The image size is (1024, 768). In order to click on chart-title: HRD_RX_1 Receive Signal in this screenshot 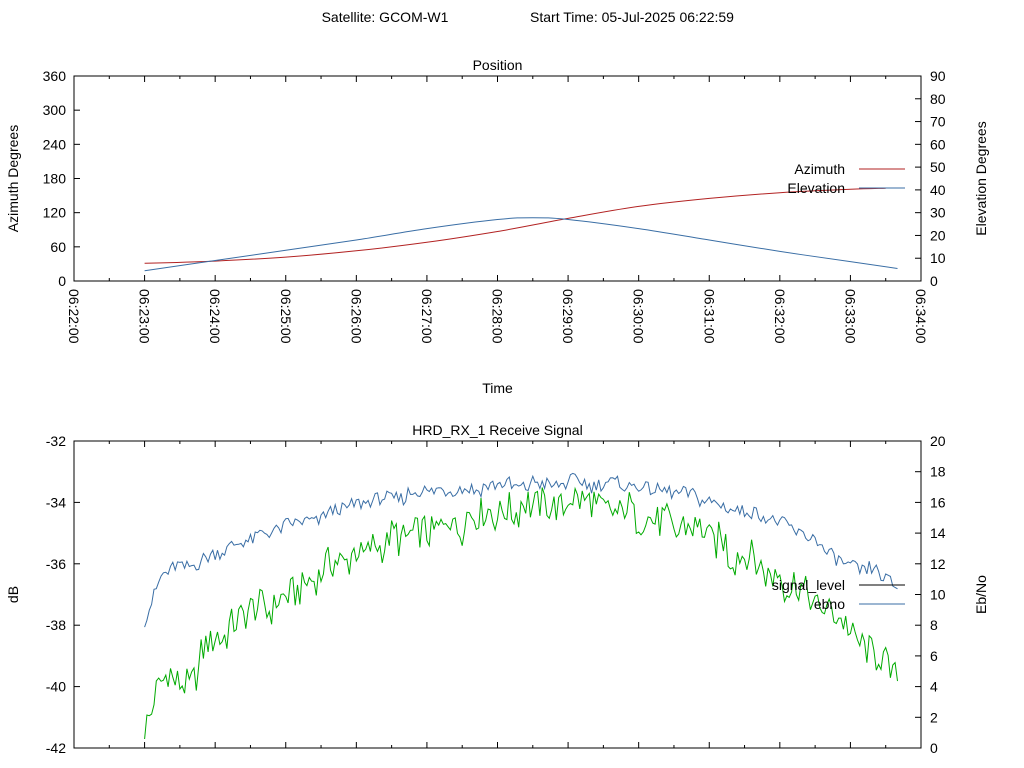, I will do `click(497, 430)`.